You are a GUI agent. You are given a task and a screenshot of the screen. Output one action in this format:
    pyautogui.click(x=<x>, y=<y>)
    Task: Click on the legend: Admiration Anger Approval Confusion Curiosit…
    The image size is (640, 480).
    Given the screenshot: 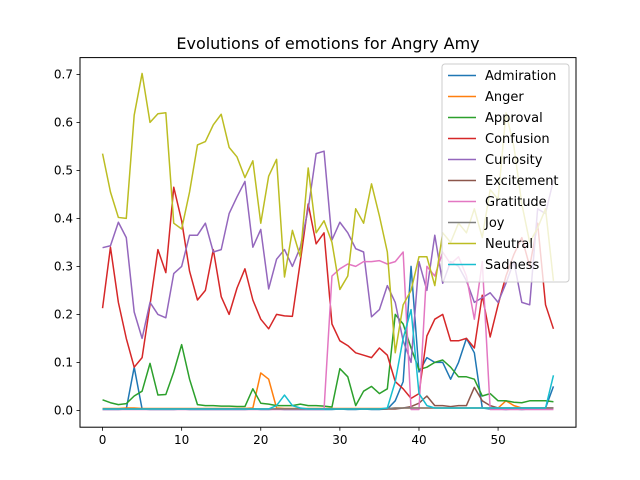 What is the action you would take?
    pyautogui.click(x=505, y=173)
    